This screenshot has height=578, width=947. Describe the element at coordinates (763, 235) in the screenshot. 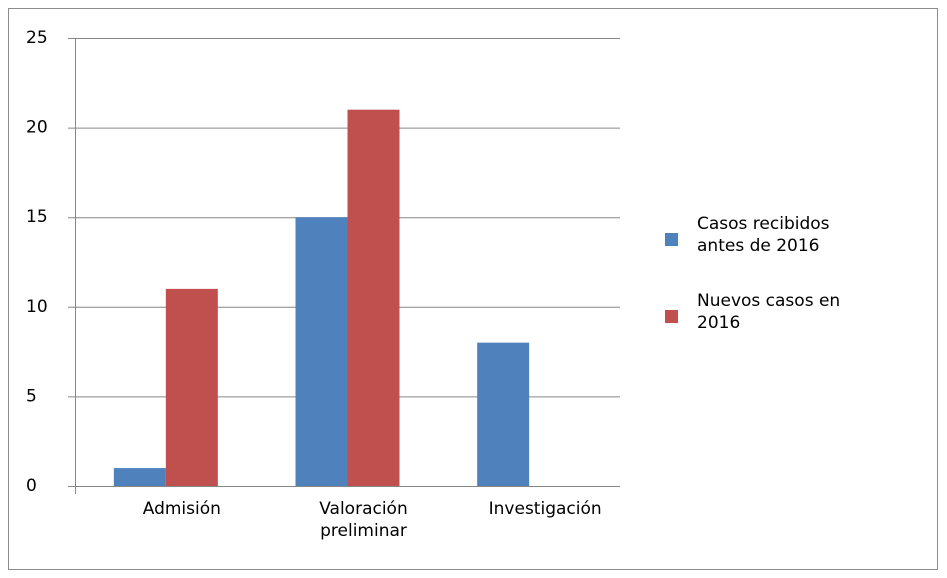

I see `legend-label: Casos recibidos antes de 2016` at that location.